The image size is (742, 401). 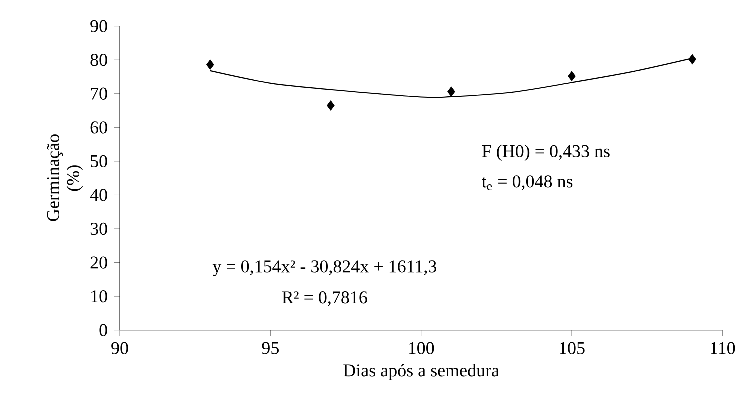 I want to click on y-tick-label: 10, so click(x=100, y=296).